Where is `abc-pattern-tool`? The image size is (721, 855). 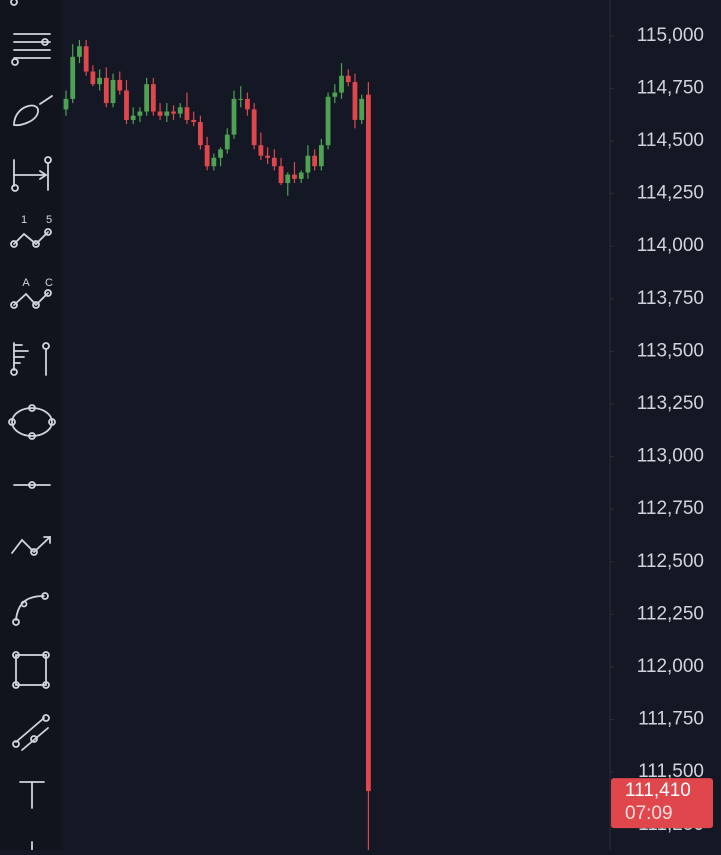 abc-pattern-tool is located at coordinates (31, 299).